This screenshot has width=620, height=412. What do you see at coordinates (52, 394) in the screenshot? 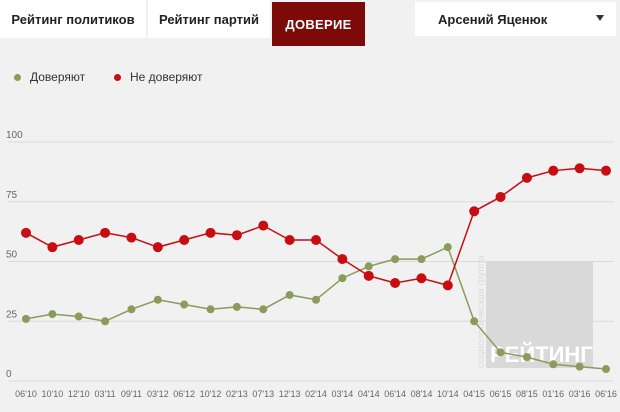
I see `x-tick-label: 10'10` at bounding box center [52, 394].